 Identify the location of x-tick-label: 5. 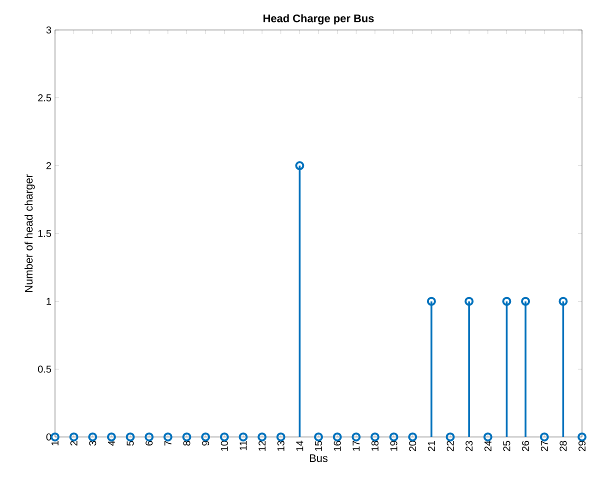
(130, 443).